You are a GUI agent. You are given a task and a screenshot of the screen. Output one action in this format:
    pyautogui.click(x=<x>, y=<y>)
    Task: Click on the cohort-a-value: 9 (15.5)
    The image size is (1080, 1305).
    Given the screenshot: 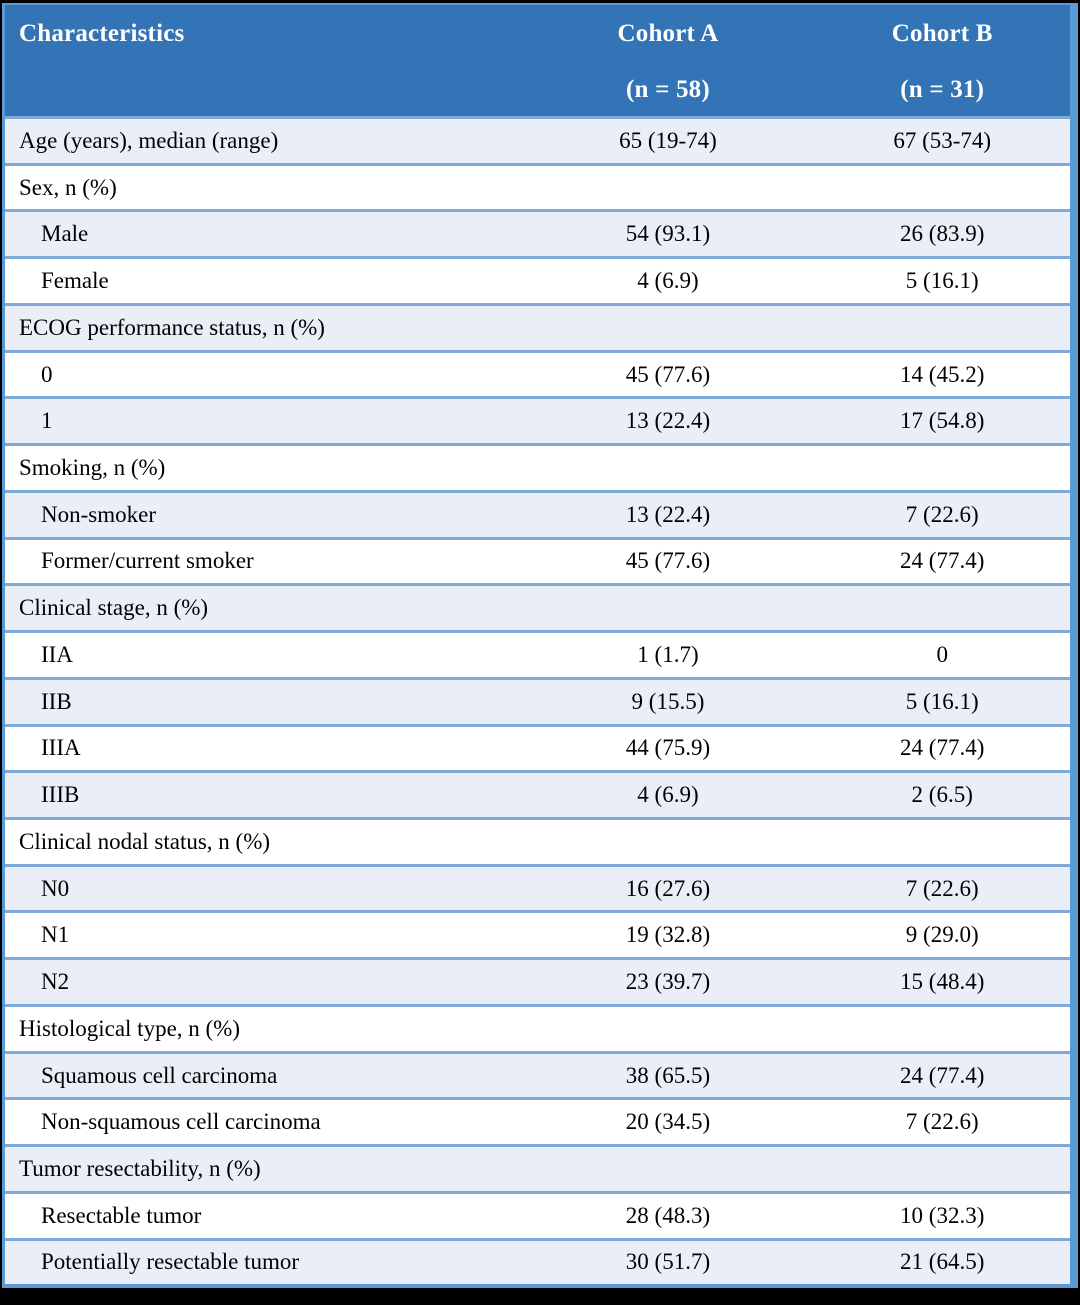 What is the action you would take?
    pyautogui.click(x=668, y=701)
    